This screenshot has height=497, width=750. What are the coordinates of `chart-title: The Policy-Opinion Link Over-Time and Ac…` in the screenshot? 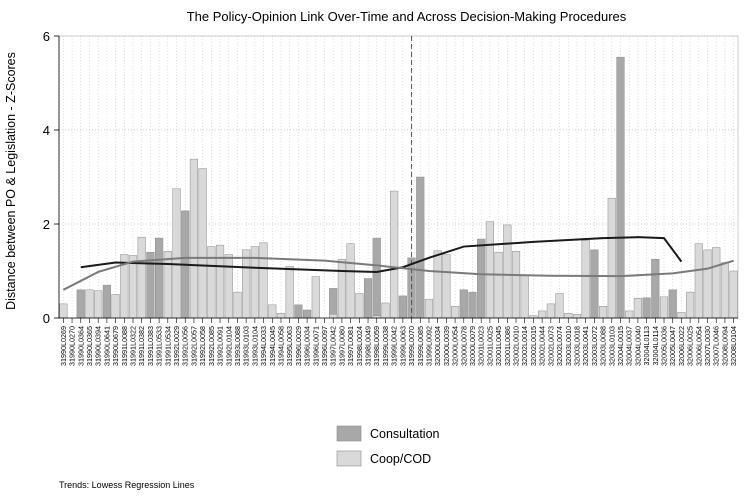 It's located at (407, 16).